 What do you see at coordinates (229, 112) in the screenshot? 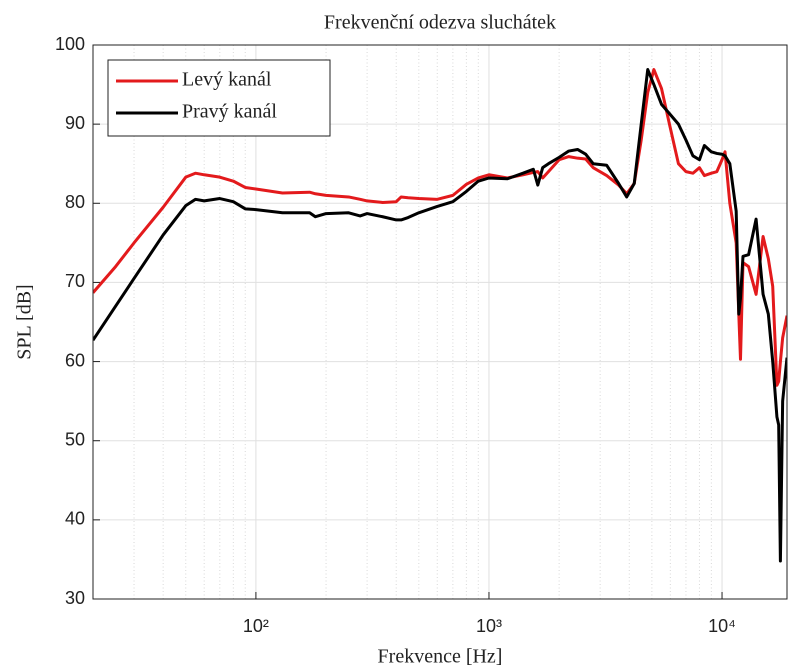
I see `legend-label: Pravý kanál` at bounding box center [229, 112].